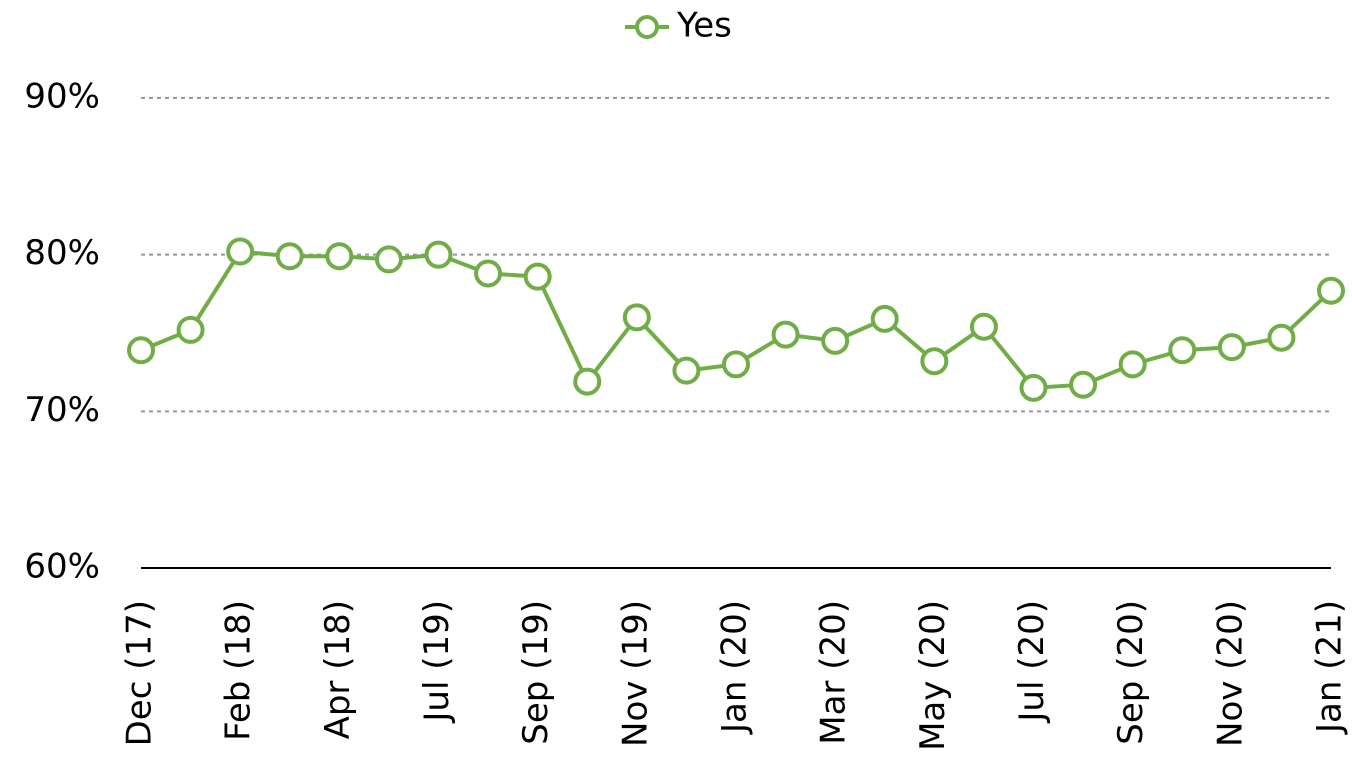 This screenshot has width=1352, height=783. Describe the element at coordinates (536, 672) in the screenshot. I see `x-tick-label: Sep (19)` at that location.